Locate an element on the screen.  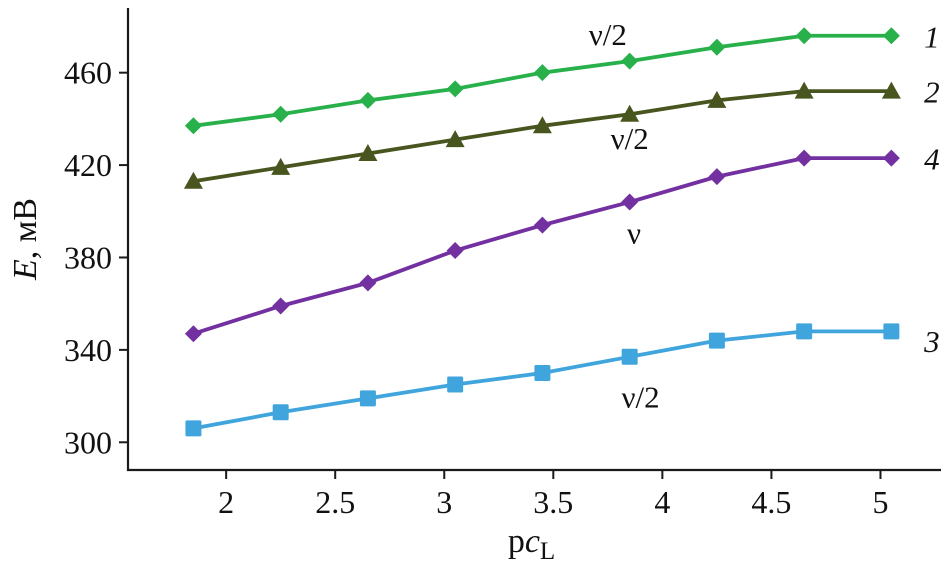
series-end-label: 3 is located at coordinates (931, 341).